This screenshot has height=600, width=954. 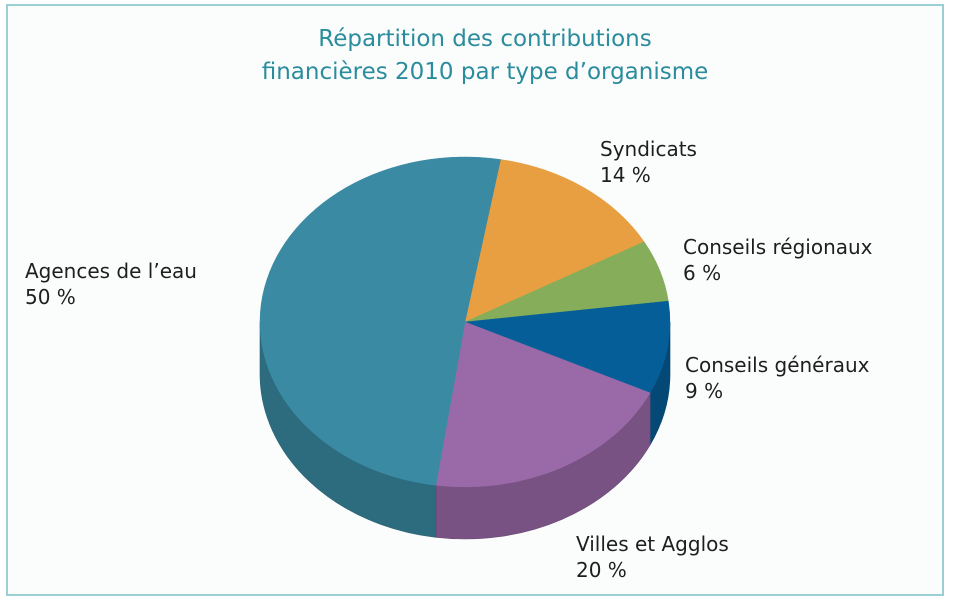 What do you see at coordinates (111, 271) in the screenshot?
I see `slice-label: Agences de l’eau` at bounding box center [111, 271].